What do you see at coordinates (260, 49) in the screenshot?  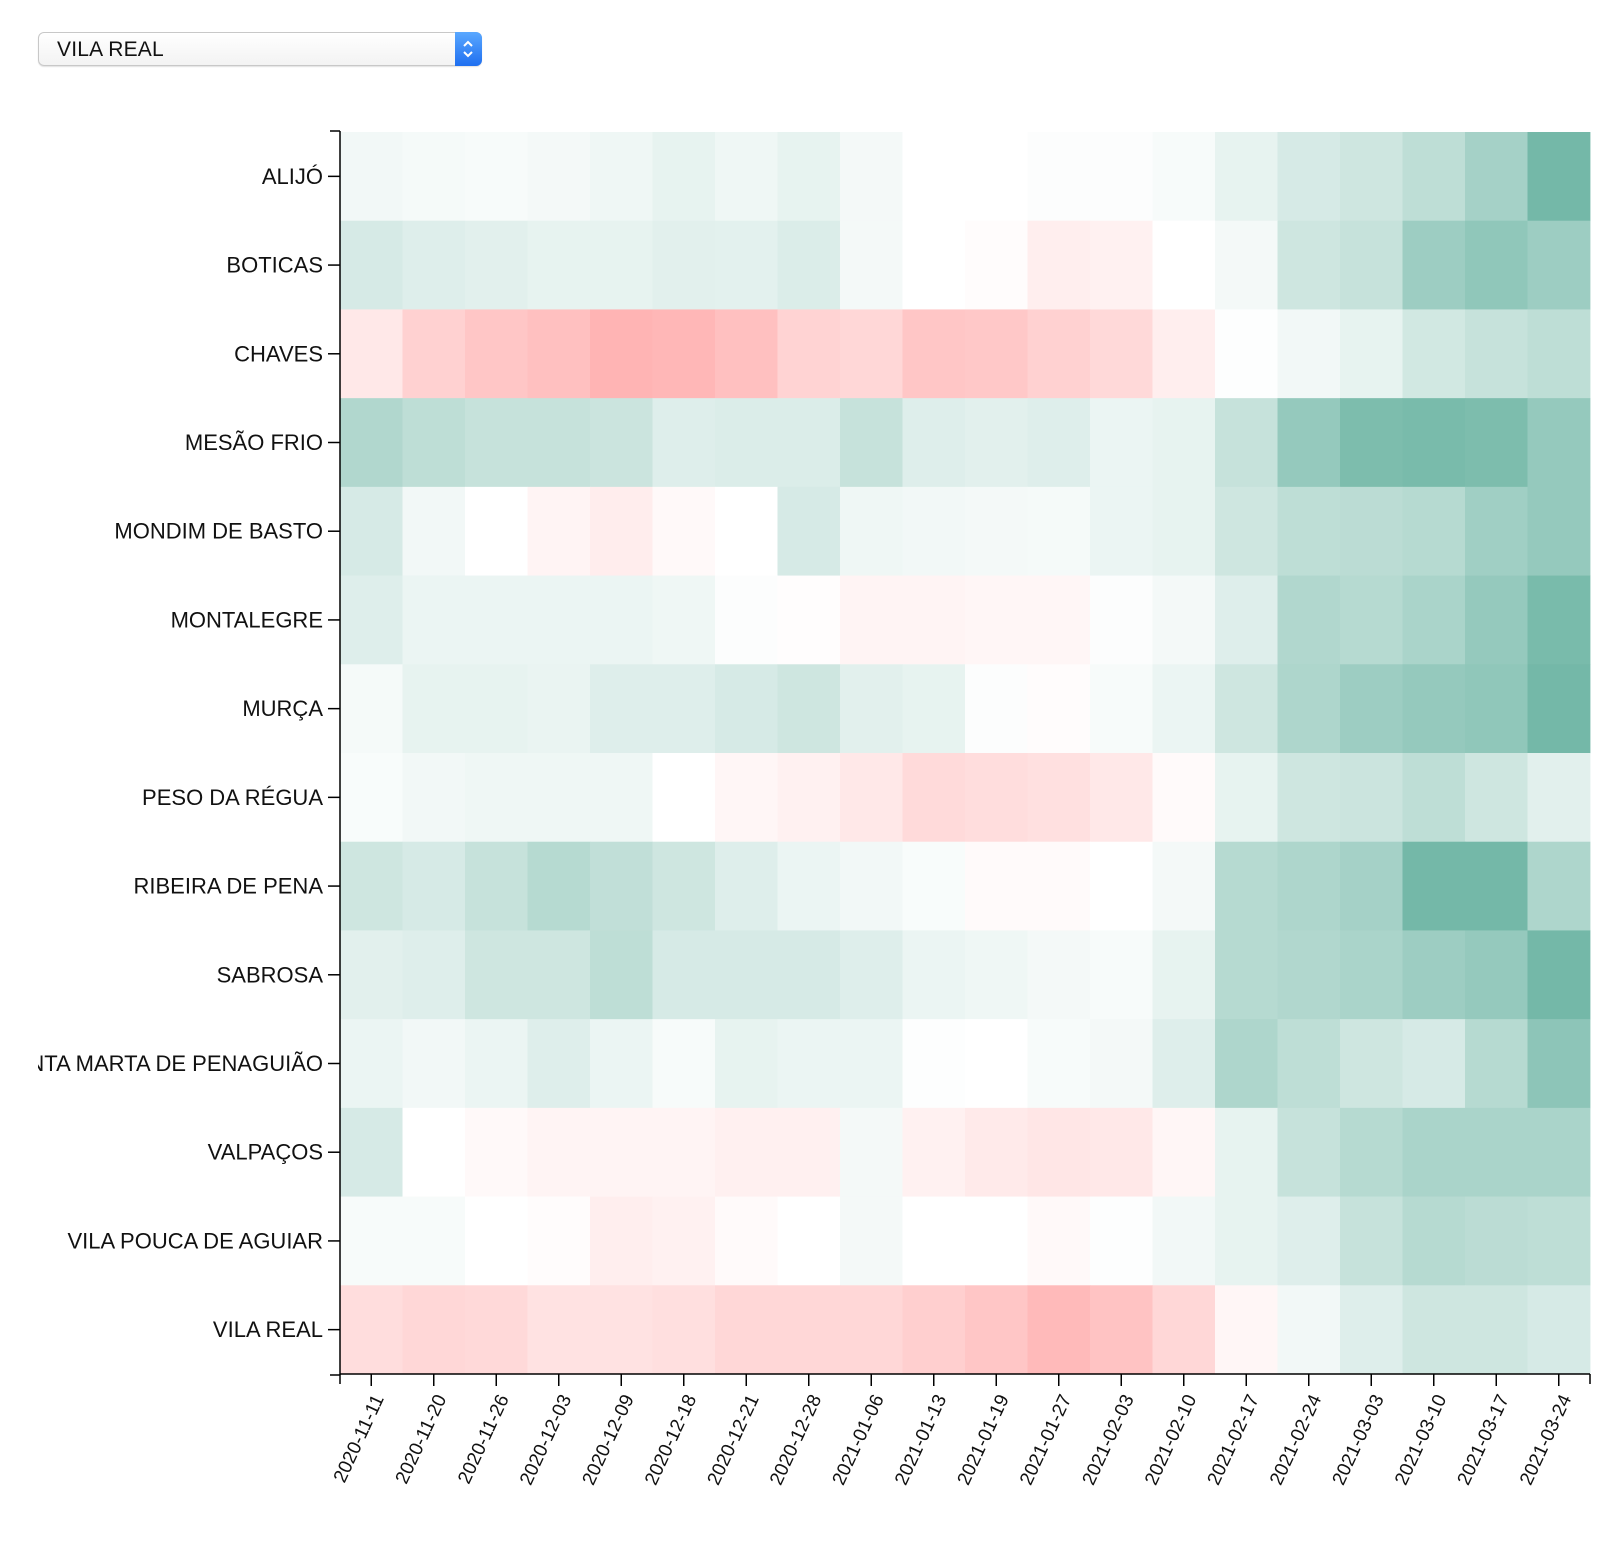 I see `region-select: VILA REAL` at bounding box center [260, 49].